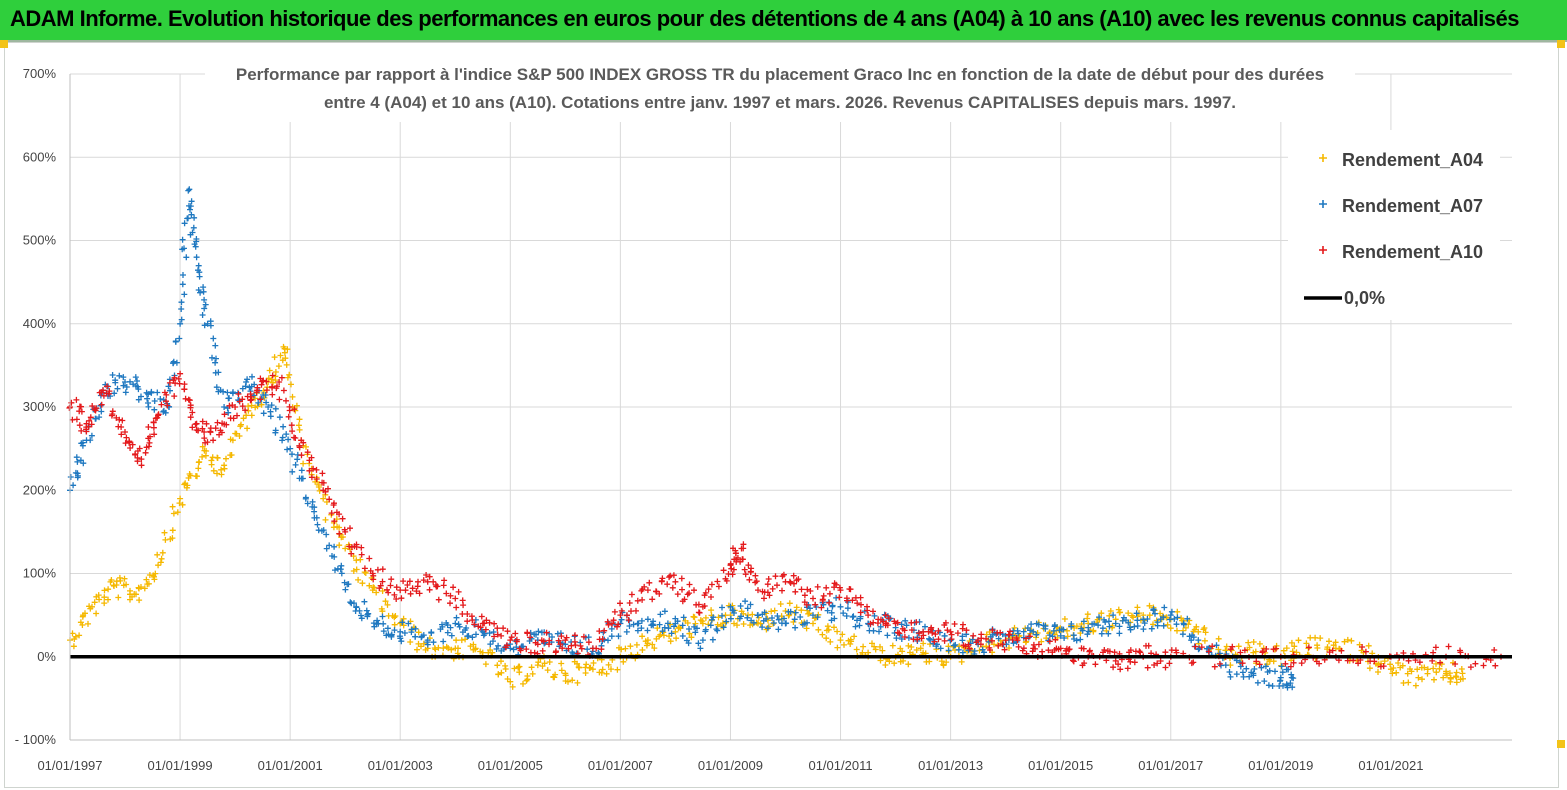  What do you see at coordinates (950, 765) in the screenshot?
I see `x-tick-label: 01/01/2013` at bounding box center [950, 765].